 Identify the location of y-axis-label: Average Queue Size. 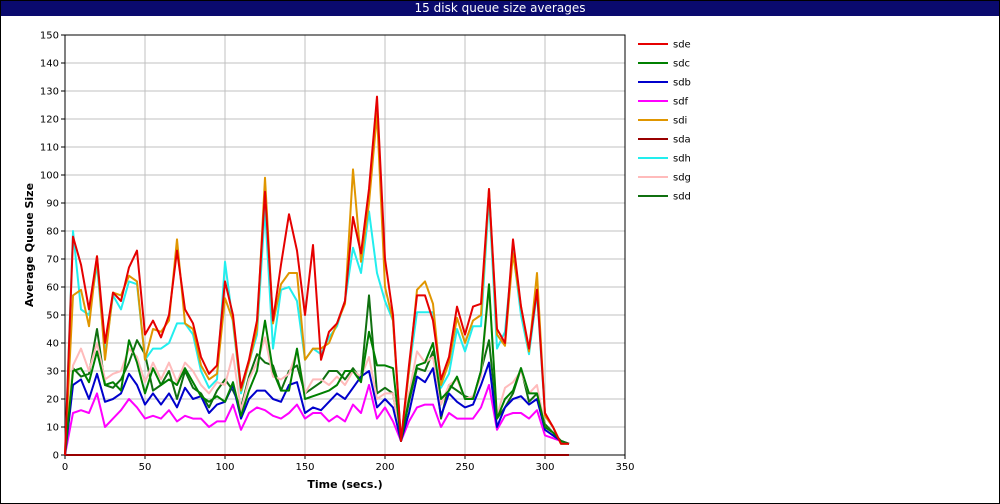
(29, 245).